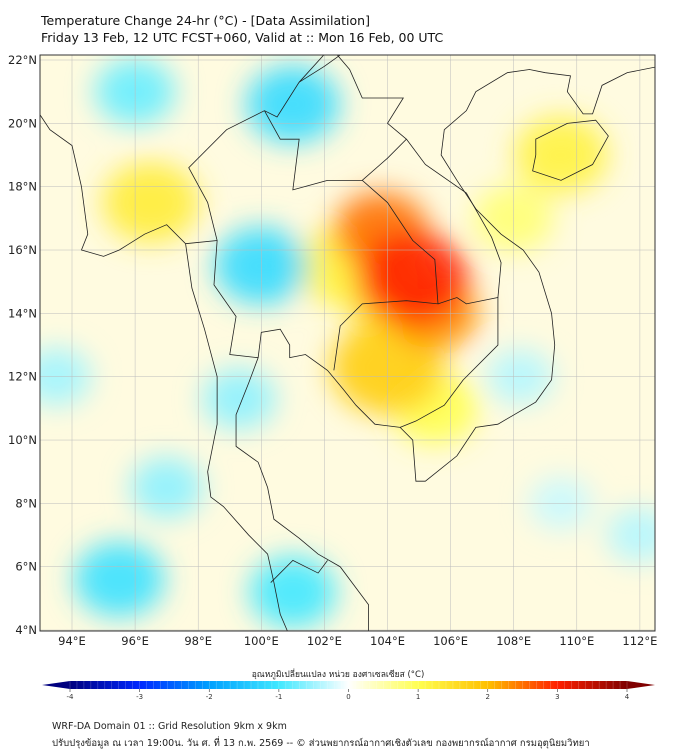 The image size is (676, 756). What do you see at coordinates (639, 641) in the screenshot?
I see `lon-tick-label: 112°E` at bounding box center [639, 641].